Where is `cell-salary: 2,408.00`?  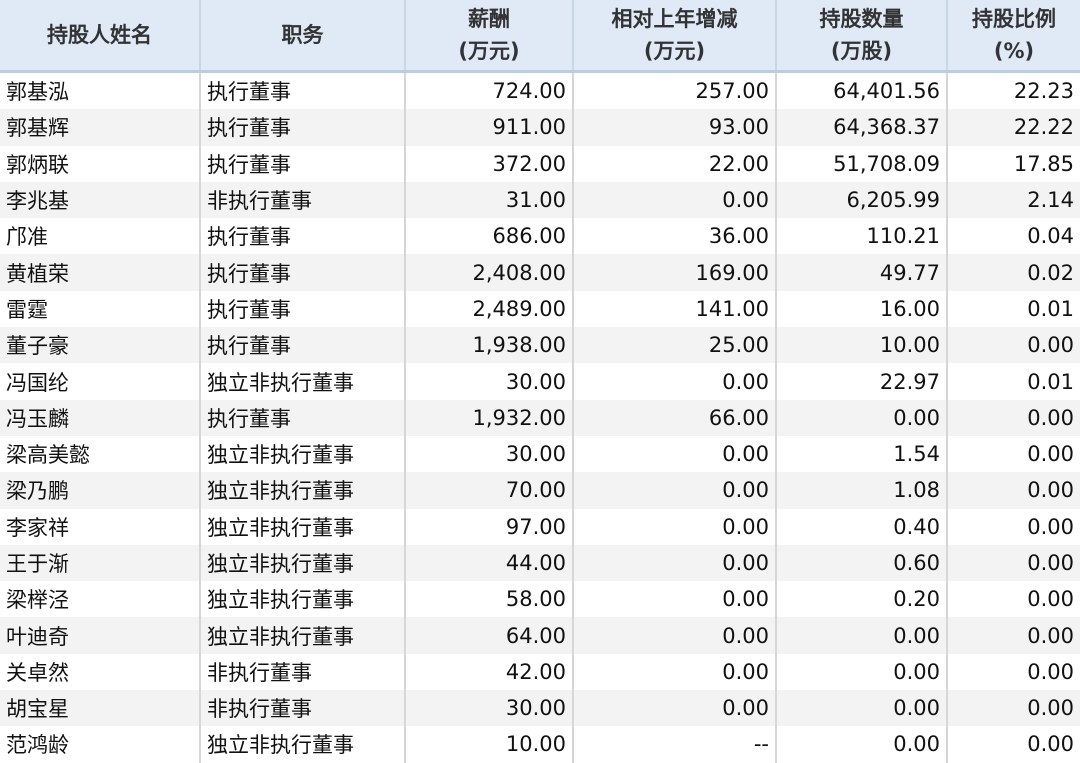
cell-salary: 2,408.00 is located at coordinates (489, 272).